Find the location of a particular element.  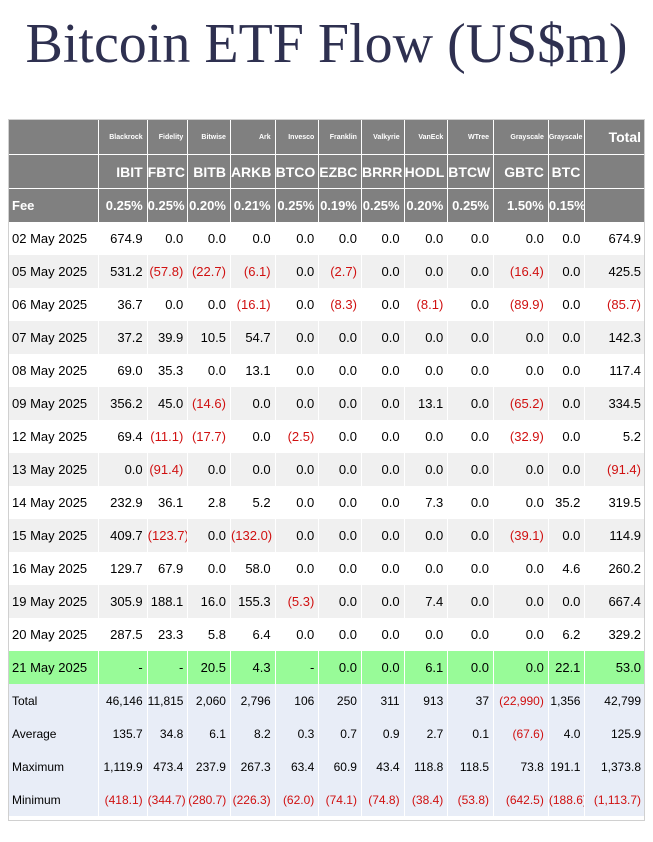

flow-cell: 4.3 is located at coordinates (253, 667).